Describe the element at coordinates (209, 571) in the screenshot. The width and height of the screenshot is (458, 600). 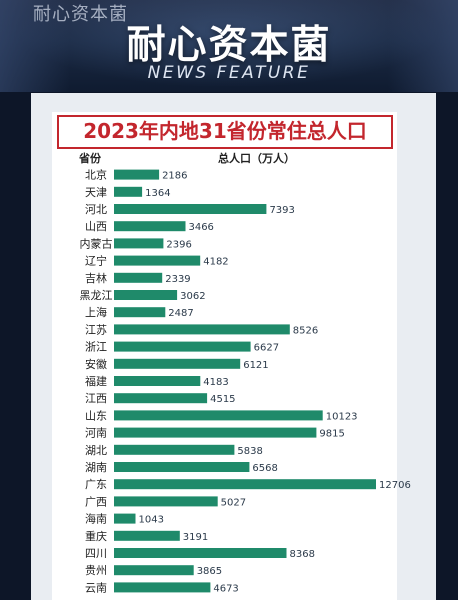
I see `value-label: 3865` at that location.